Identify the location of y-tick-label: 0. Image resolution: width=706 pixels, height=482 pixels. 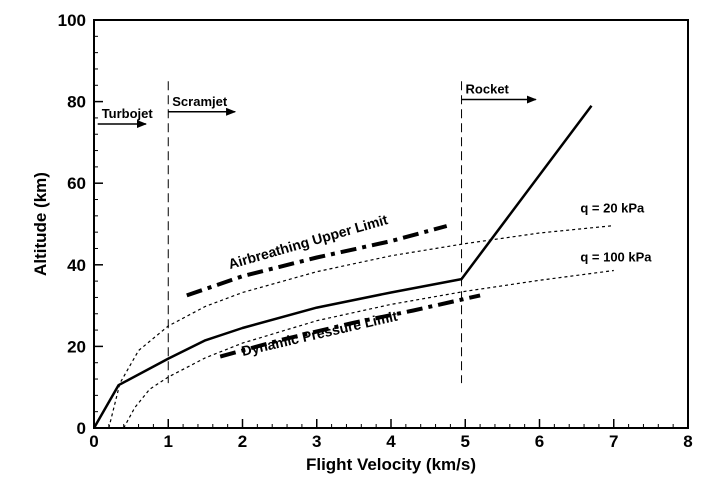
(81, 428).